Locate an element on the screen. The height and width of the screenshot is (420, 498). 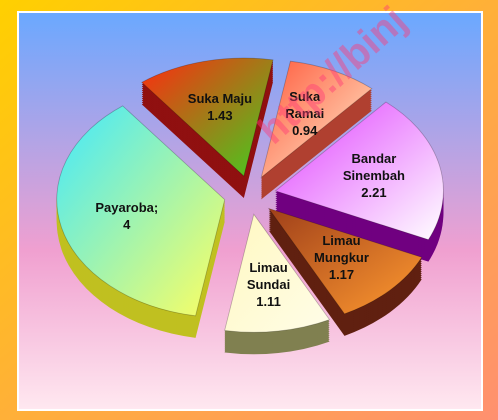
label-value: 1.17 is located at coordinates (341, 274).